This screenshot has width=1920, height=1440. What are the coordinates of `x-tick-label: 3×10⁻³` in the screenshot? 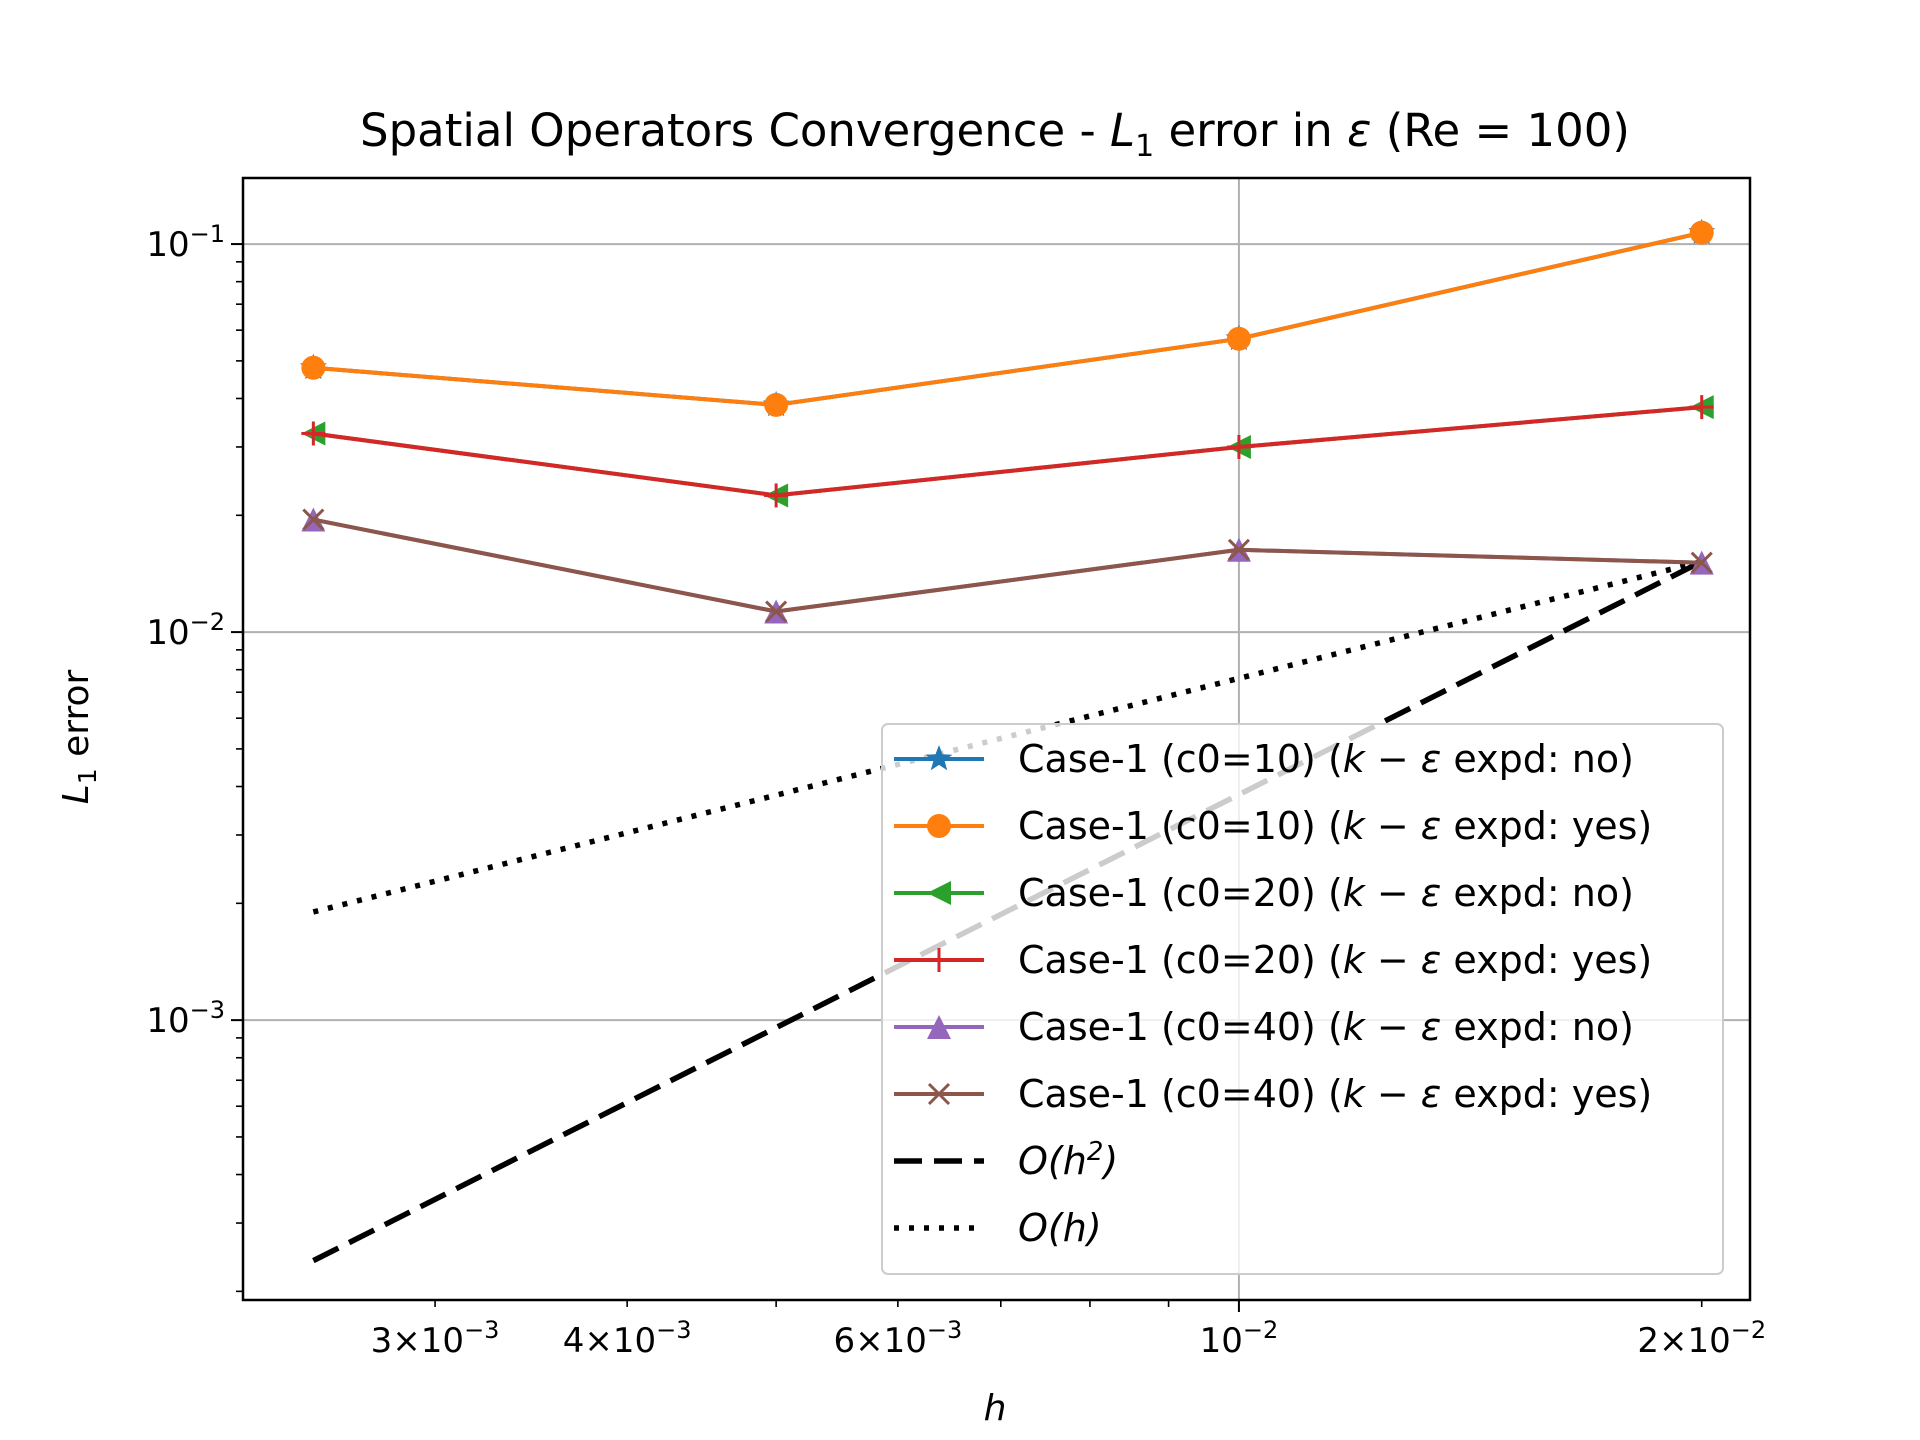 It's located at (435, 1338).